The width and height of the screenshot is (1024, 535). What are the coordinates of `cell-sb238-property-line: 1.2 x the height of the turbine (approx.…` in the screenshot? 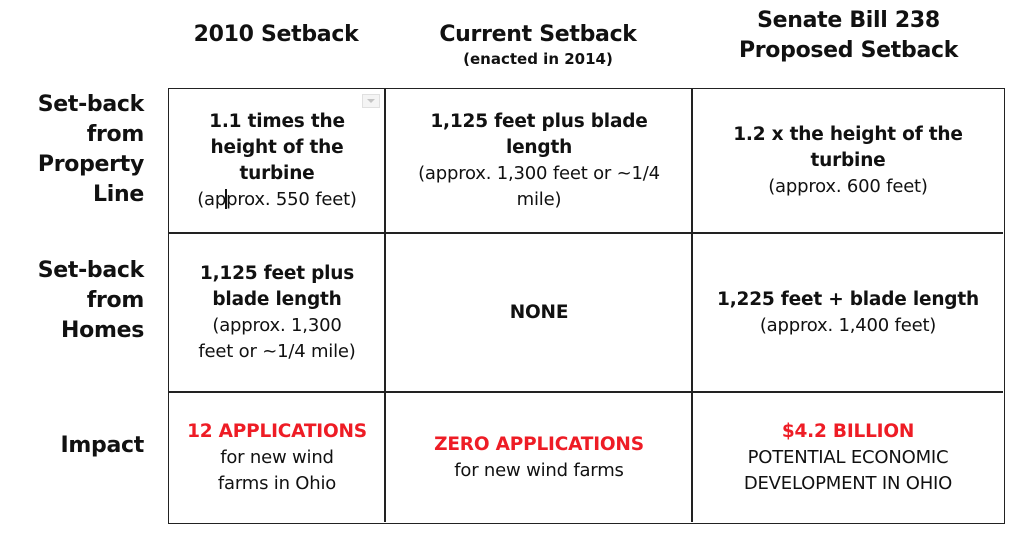 It's located at (848, 161).